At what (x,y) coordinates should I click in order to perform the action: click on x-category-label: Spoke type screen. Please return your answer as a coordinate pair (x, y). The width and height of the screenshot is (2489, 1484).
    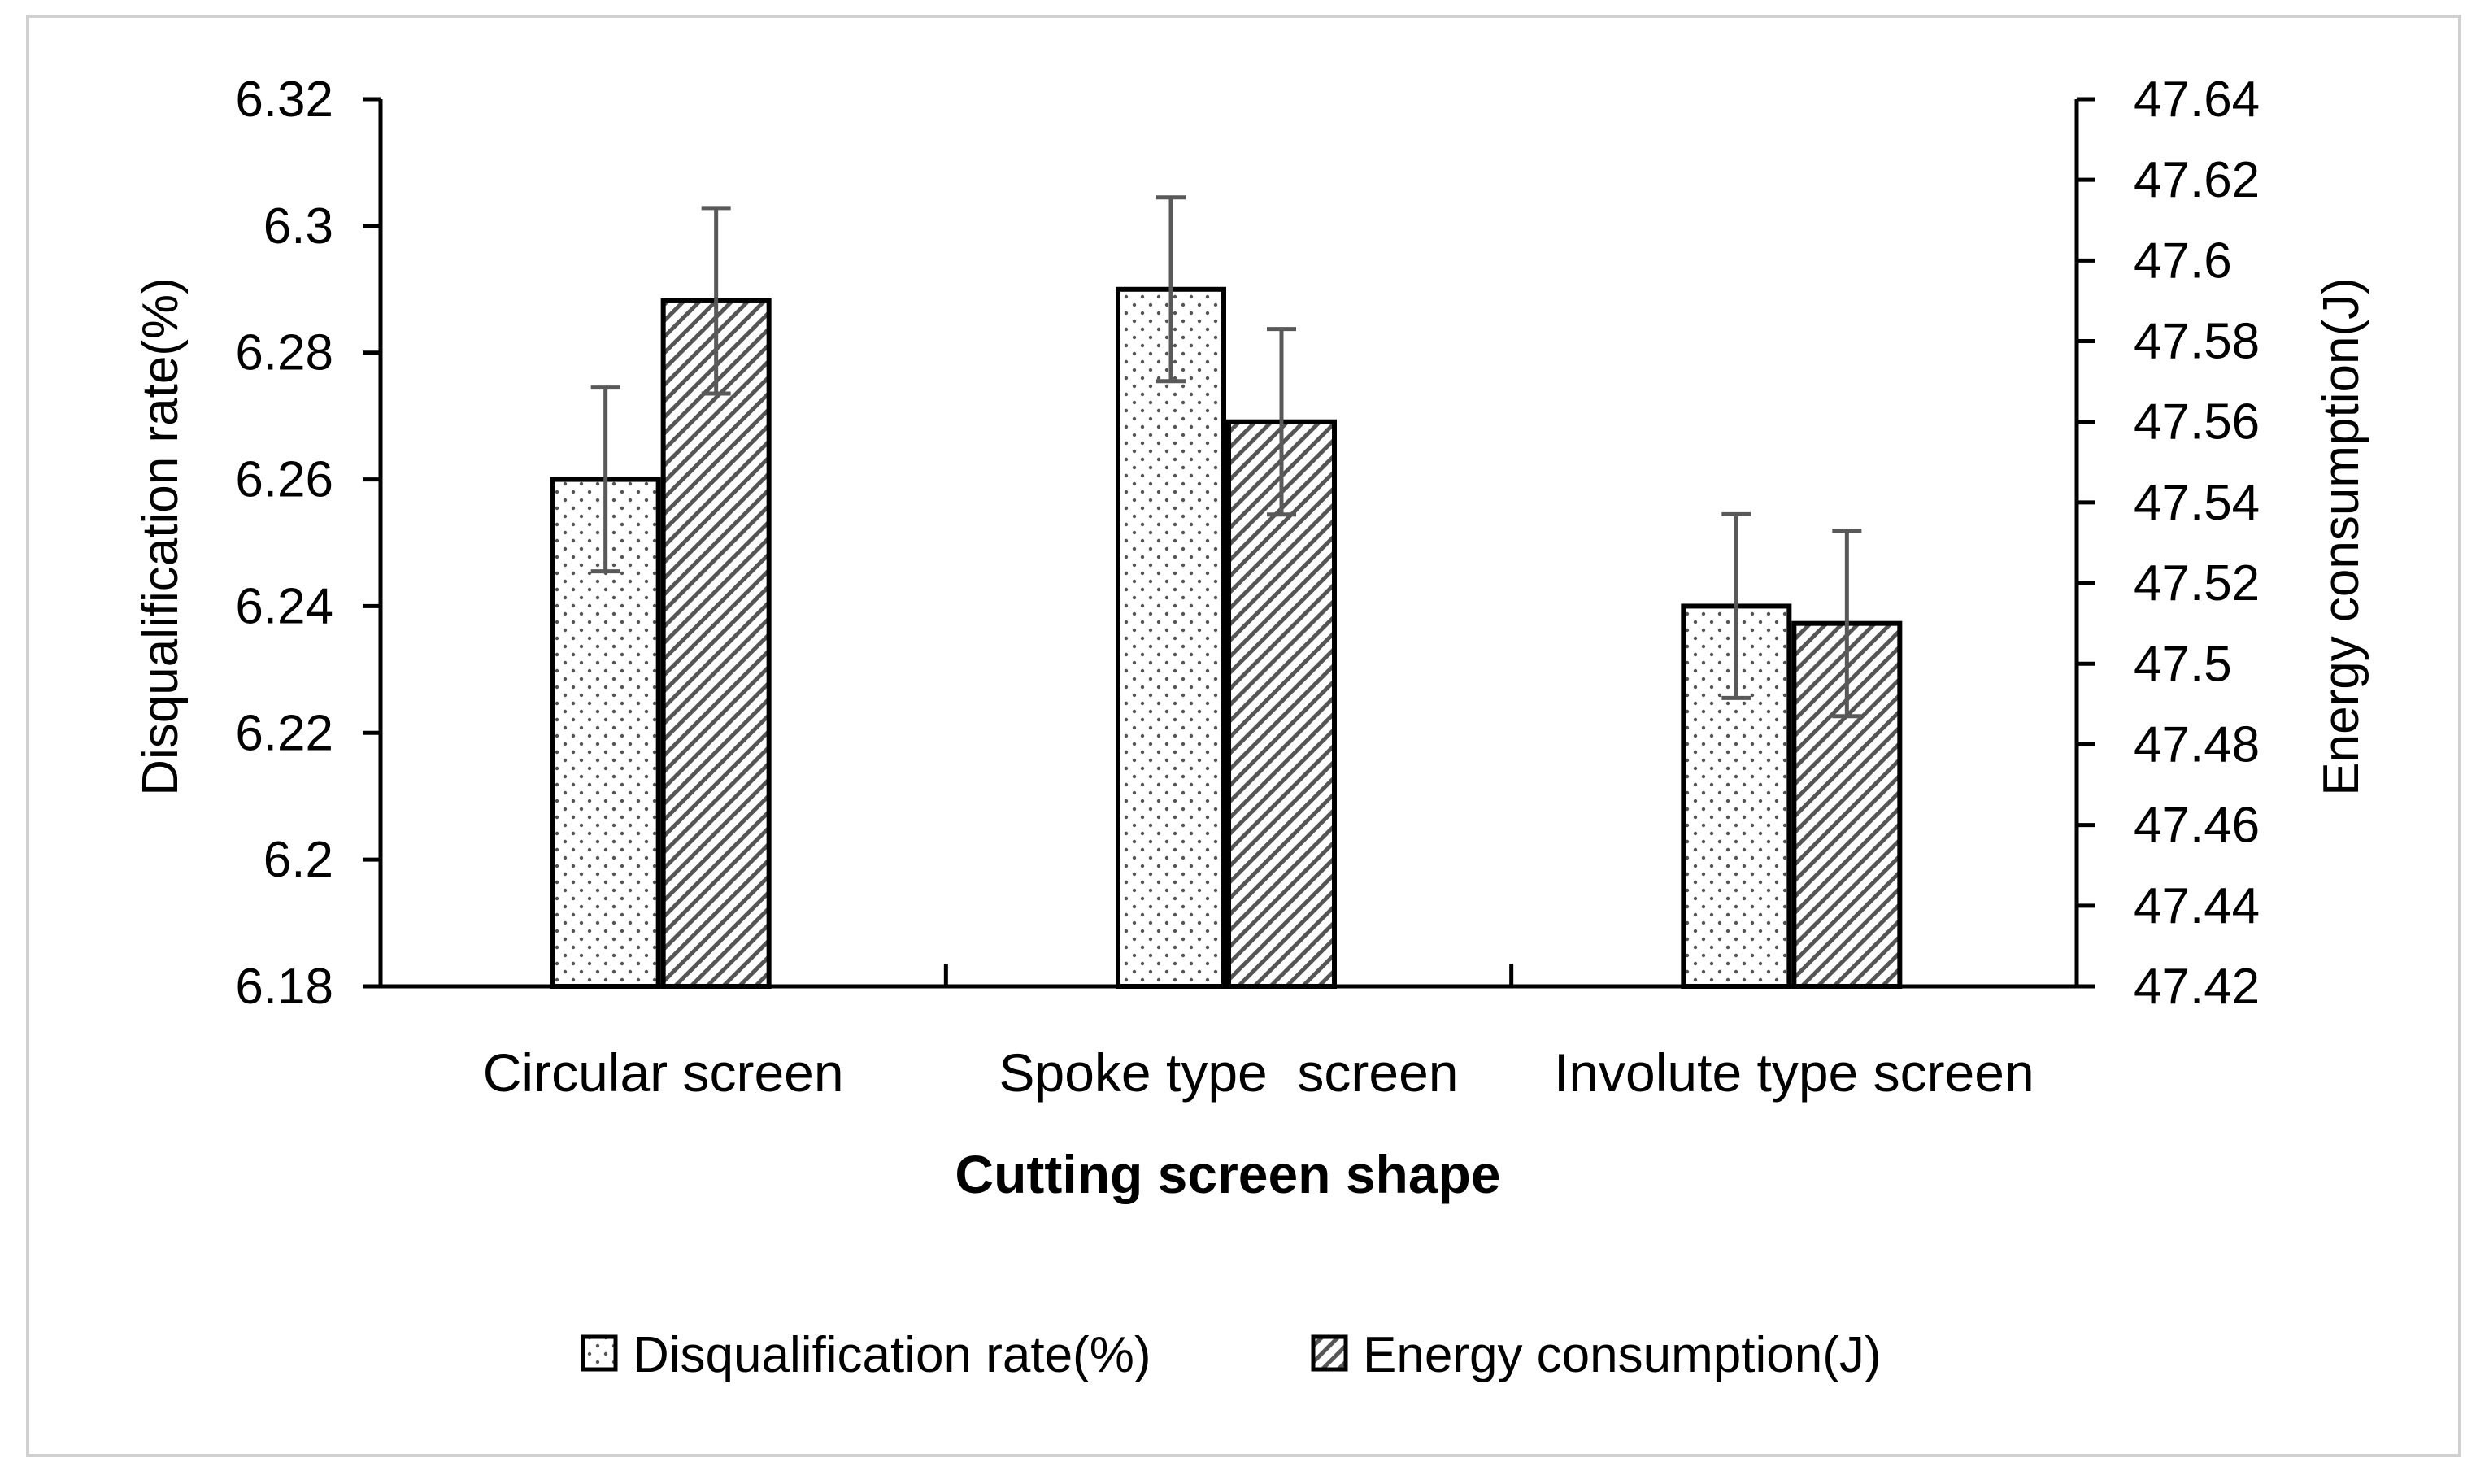
    Looking at the image, I should click on (1229, 1072).